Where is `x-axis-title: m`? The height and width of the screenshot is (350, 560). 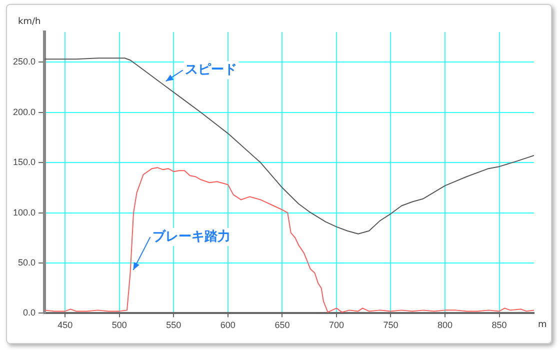 x-axis-title: m is located at coordinates (542, 325).